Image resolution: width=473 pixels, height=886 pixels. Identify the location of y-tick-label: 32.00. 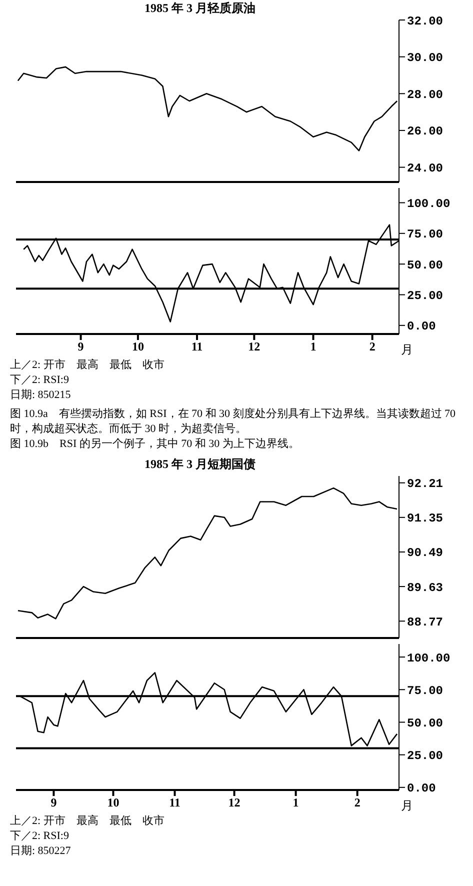
(425, 21).